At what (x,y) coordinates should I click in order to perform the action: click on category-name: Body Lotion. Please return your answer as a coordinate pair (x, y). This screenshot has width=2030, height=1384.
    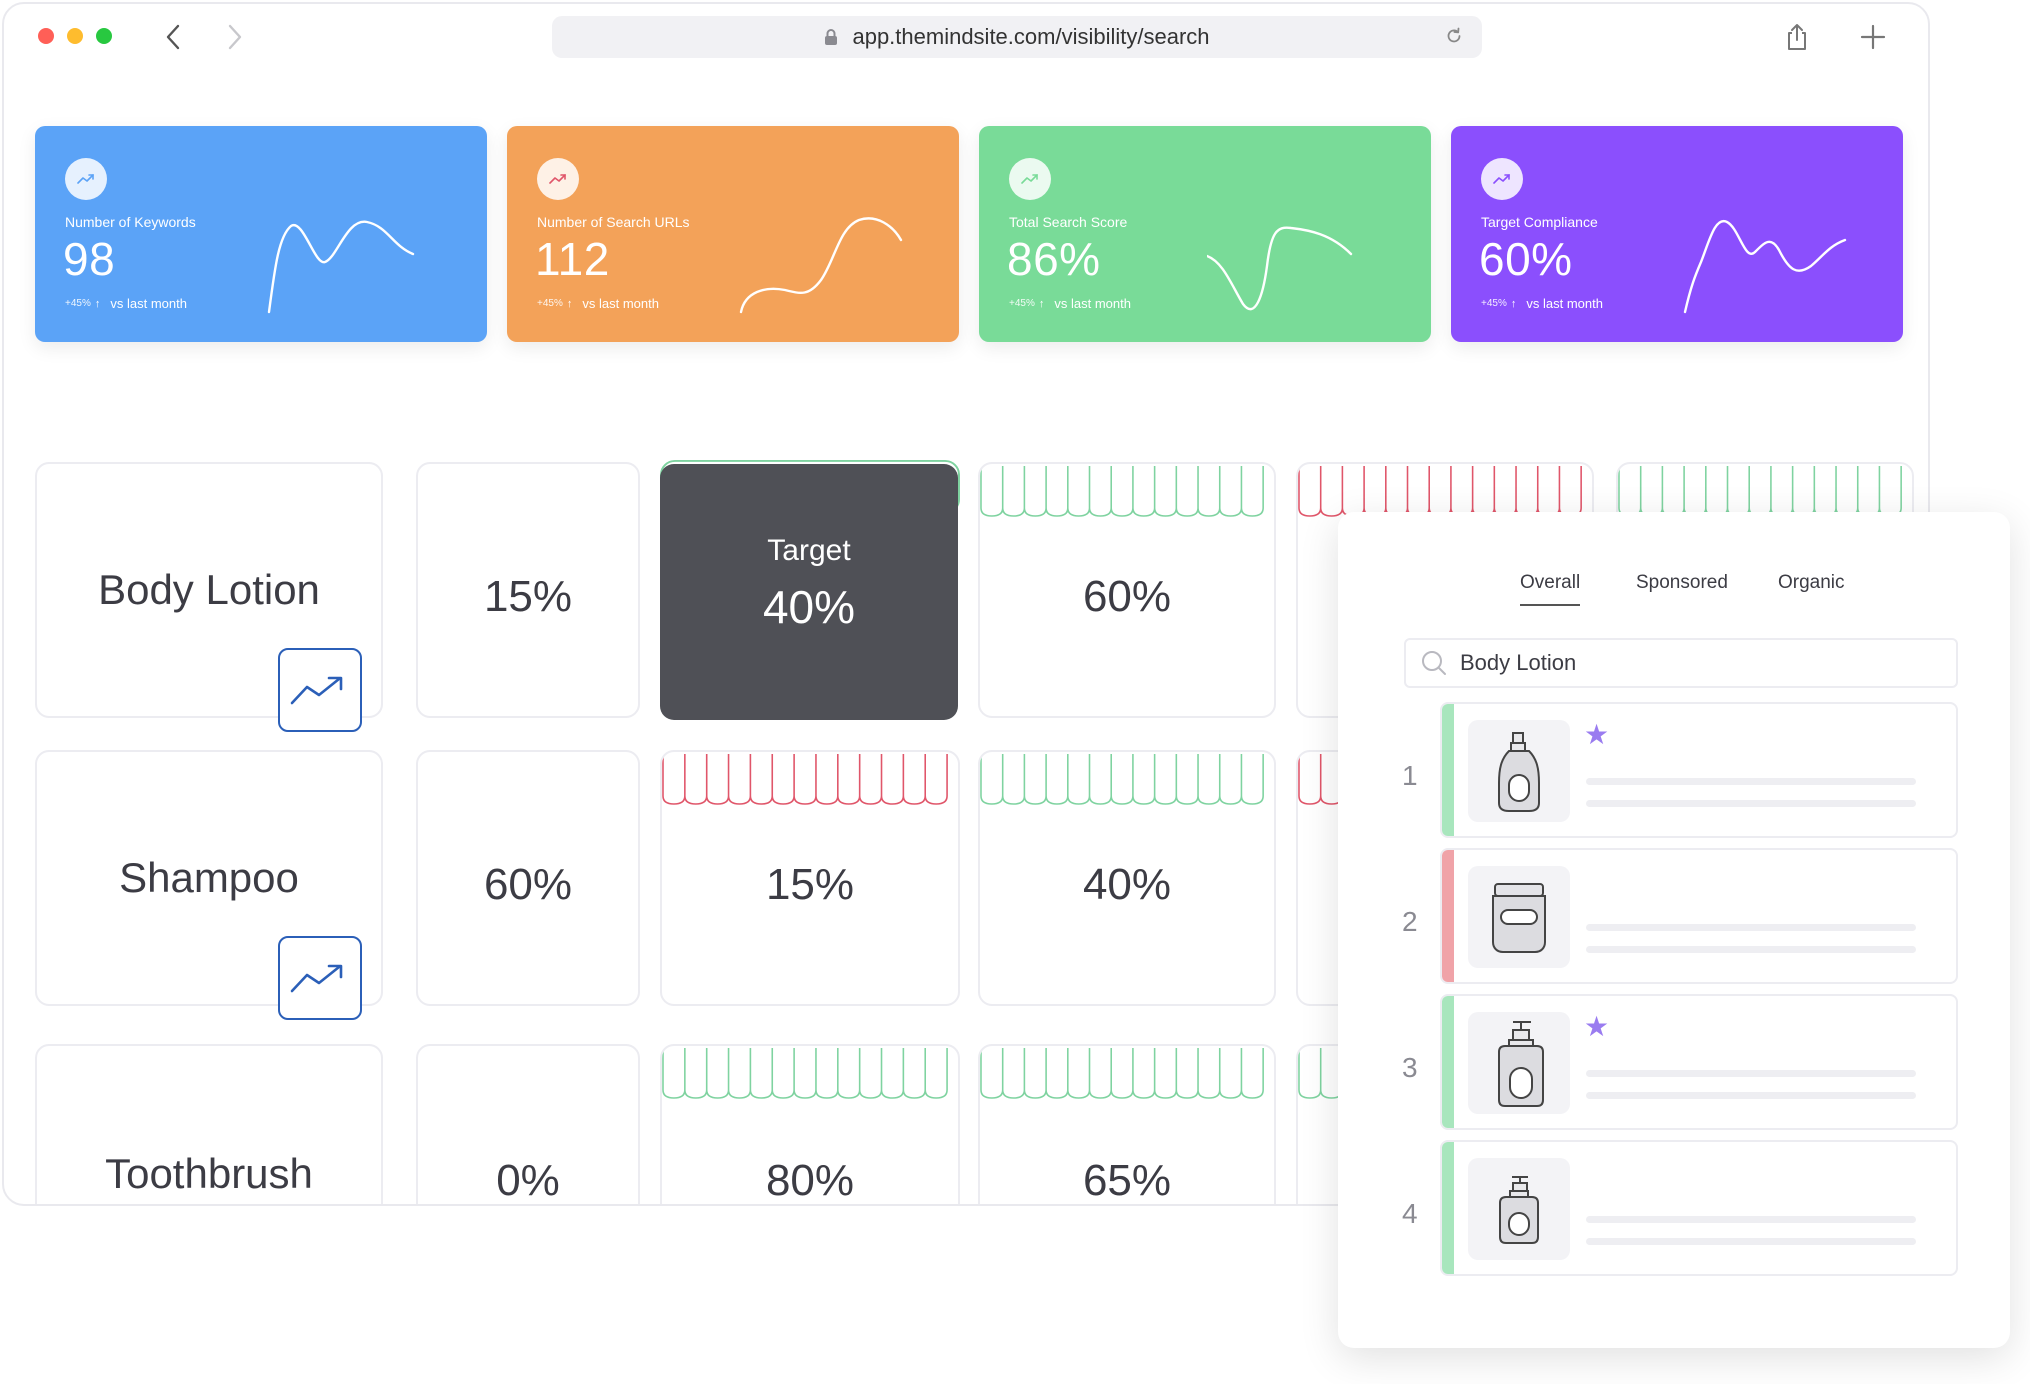
    Looking at the image, I should click on (209, 589).